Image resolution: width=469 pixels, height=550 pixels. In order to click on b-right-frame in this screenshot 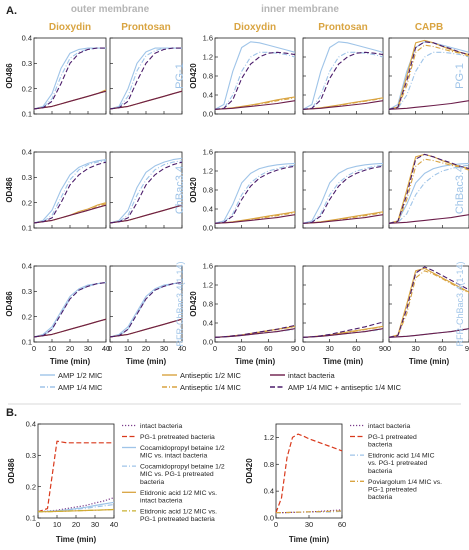, I will do `click(309, 471)`.